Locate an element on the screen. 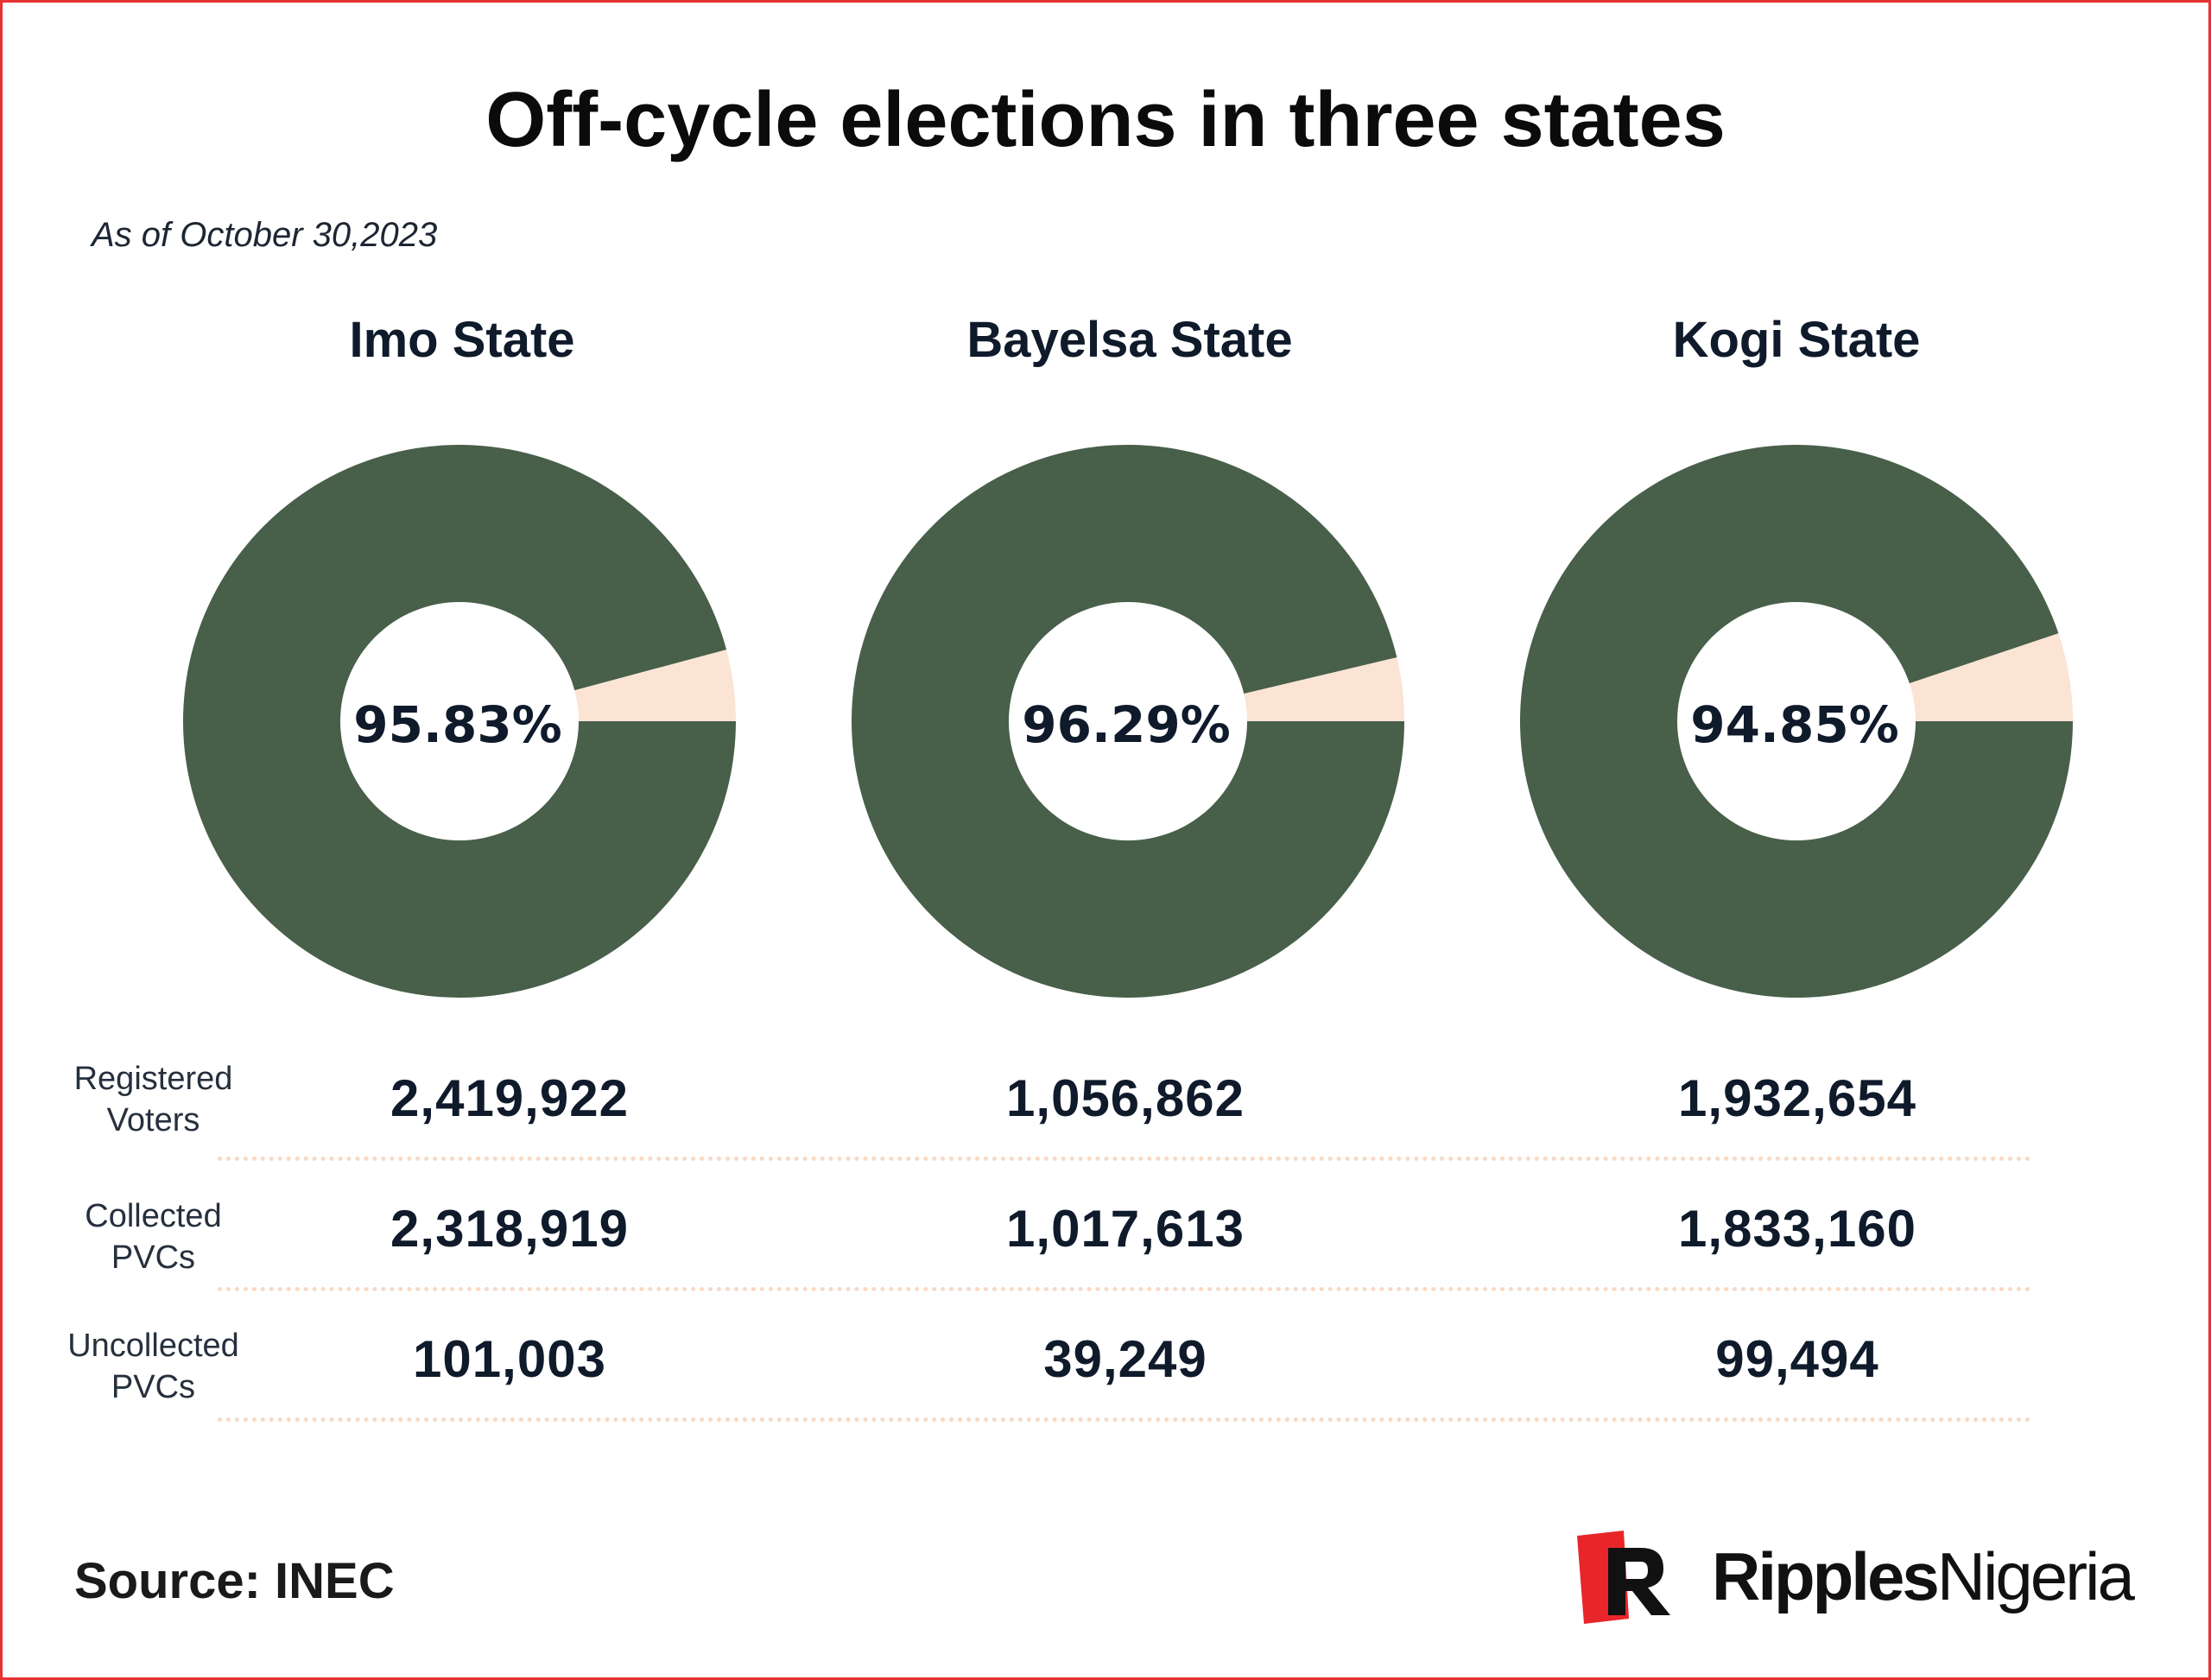 This screenshot has width=2211, height=1680. donut-center-label: 96.29% is located at coordinates (1126, 725).